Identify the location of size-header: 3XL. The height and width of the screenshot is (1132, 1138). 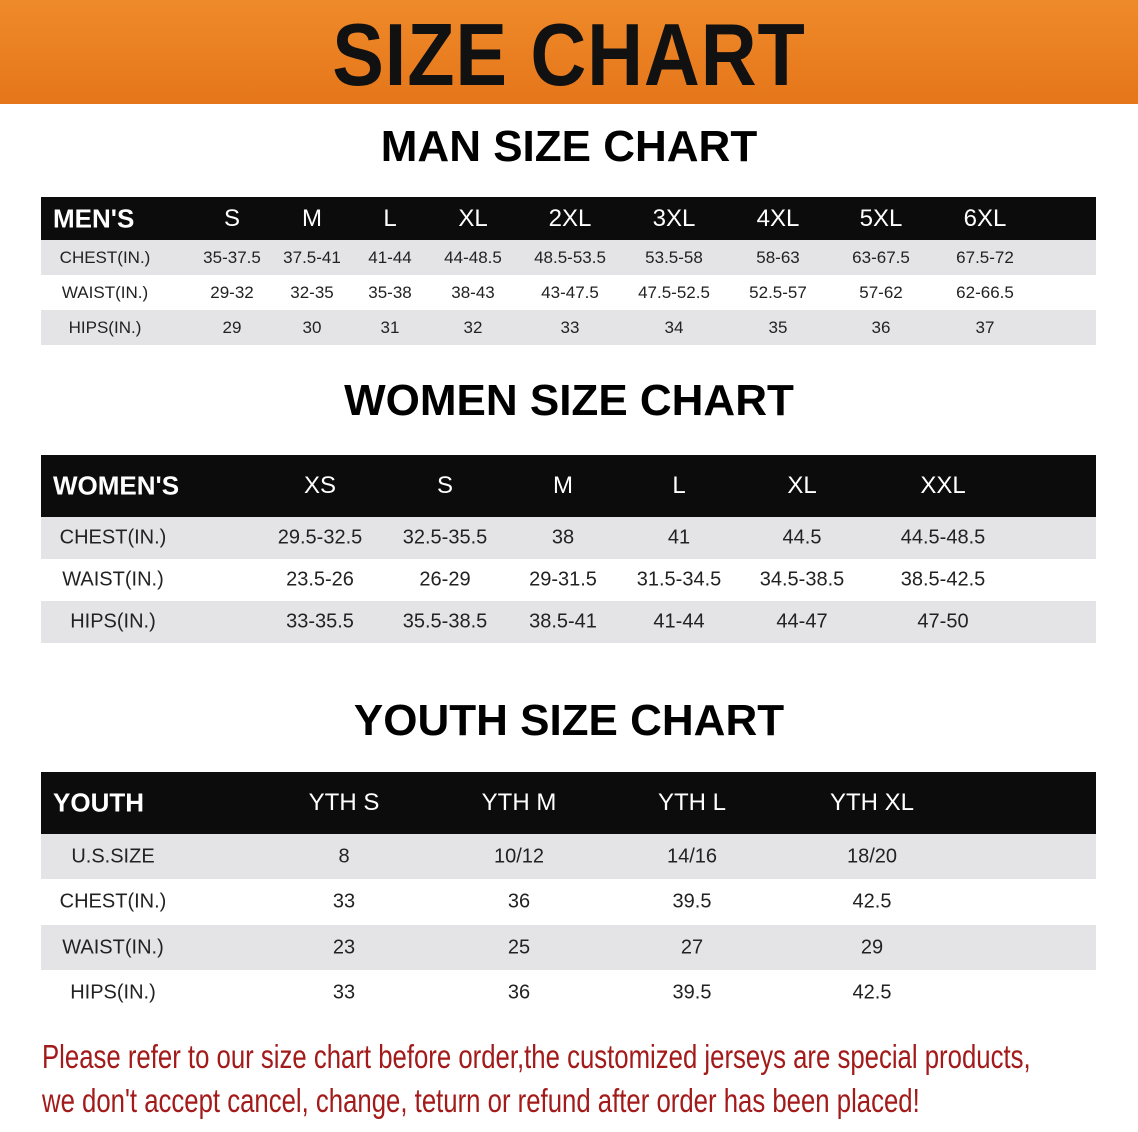
(674, 218).